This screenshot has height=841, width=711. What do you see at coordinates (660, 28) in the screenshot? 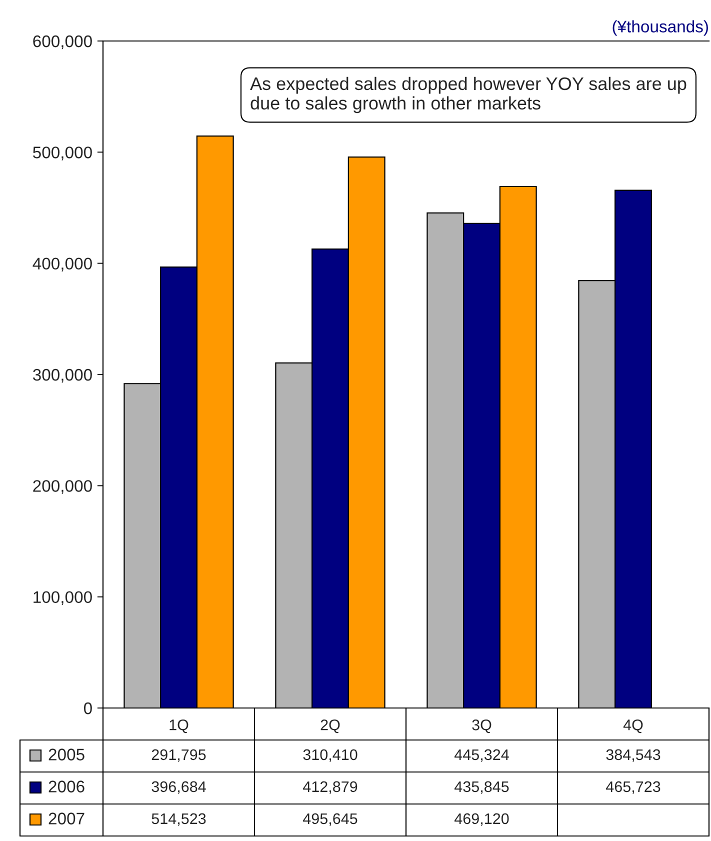
I see `text: (¥thousands)` at bounding box center [660, 28].